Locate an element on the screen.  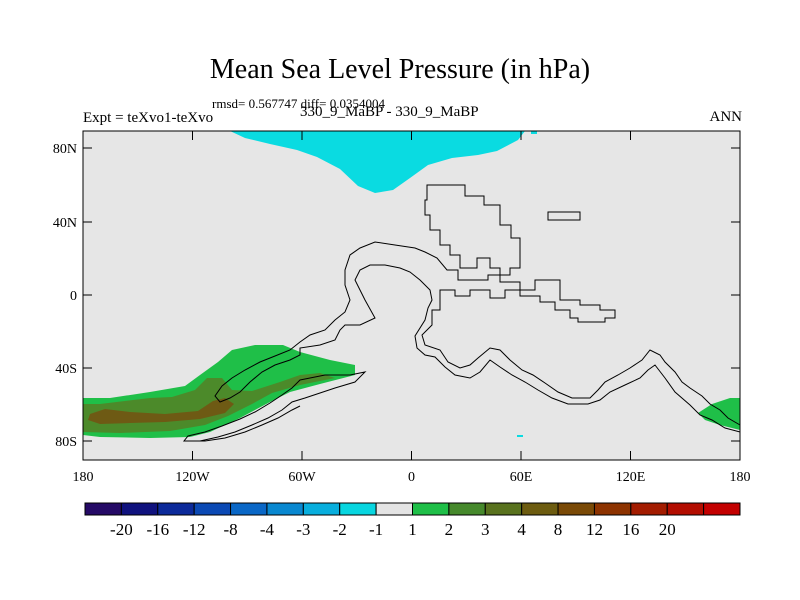
case-label: 330_9_MaBP - 330_9_MaBP is located at coordinates (389, 112).